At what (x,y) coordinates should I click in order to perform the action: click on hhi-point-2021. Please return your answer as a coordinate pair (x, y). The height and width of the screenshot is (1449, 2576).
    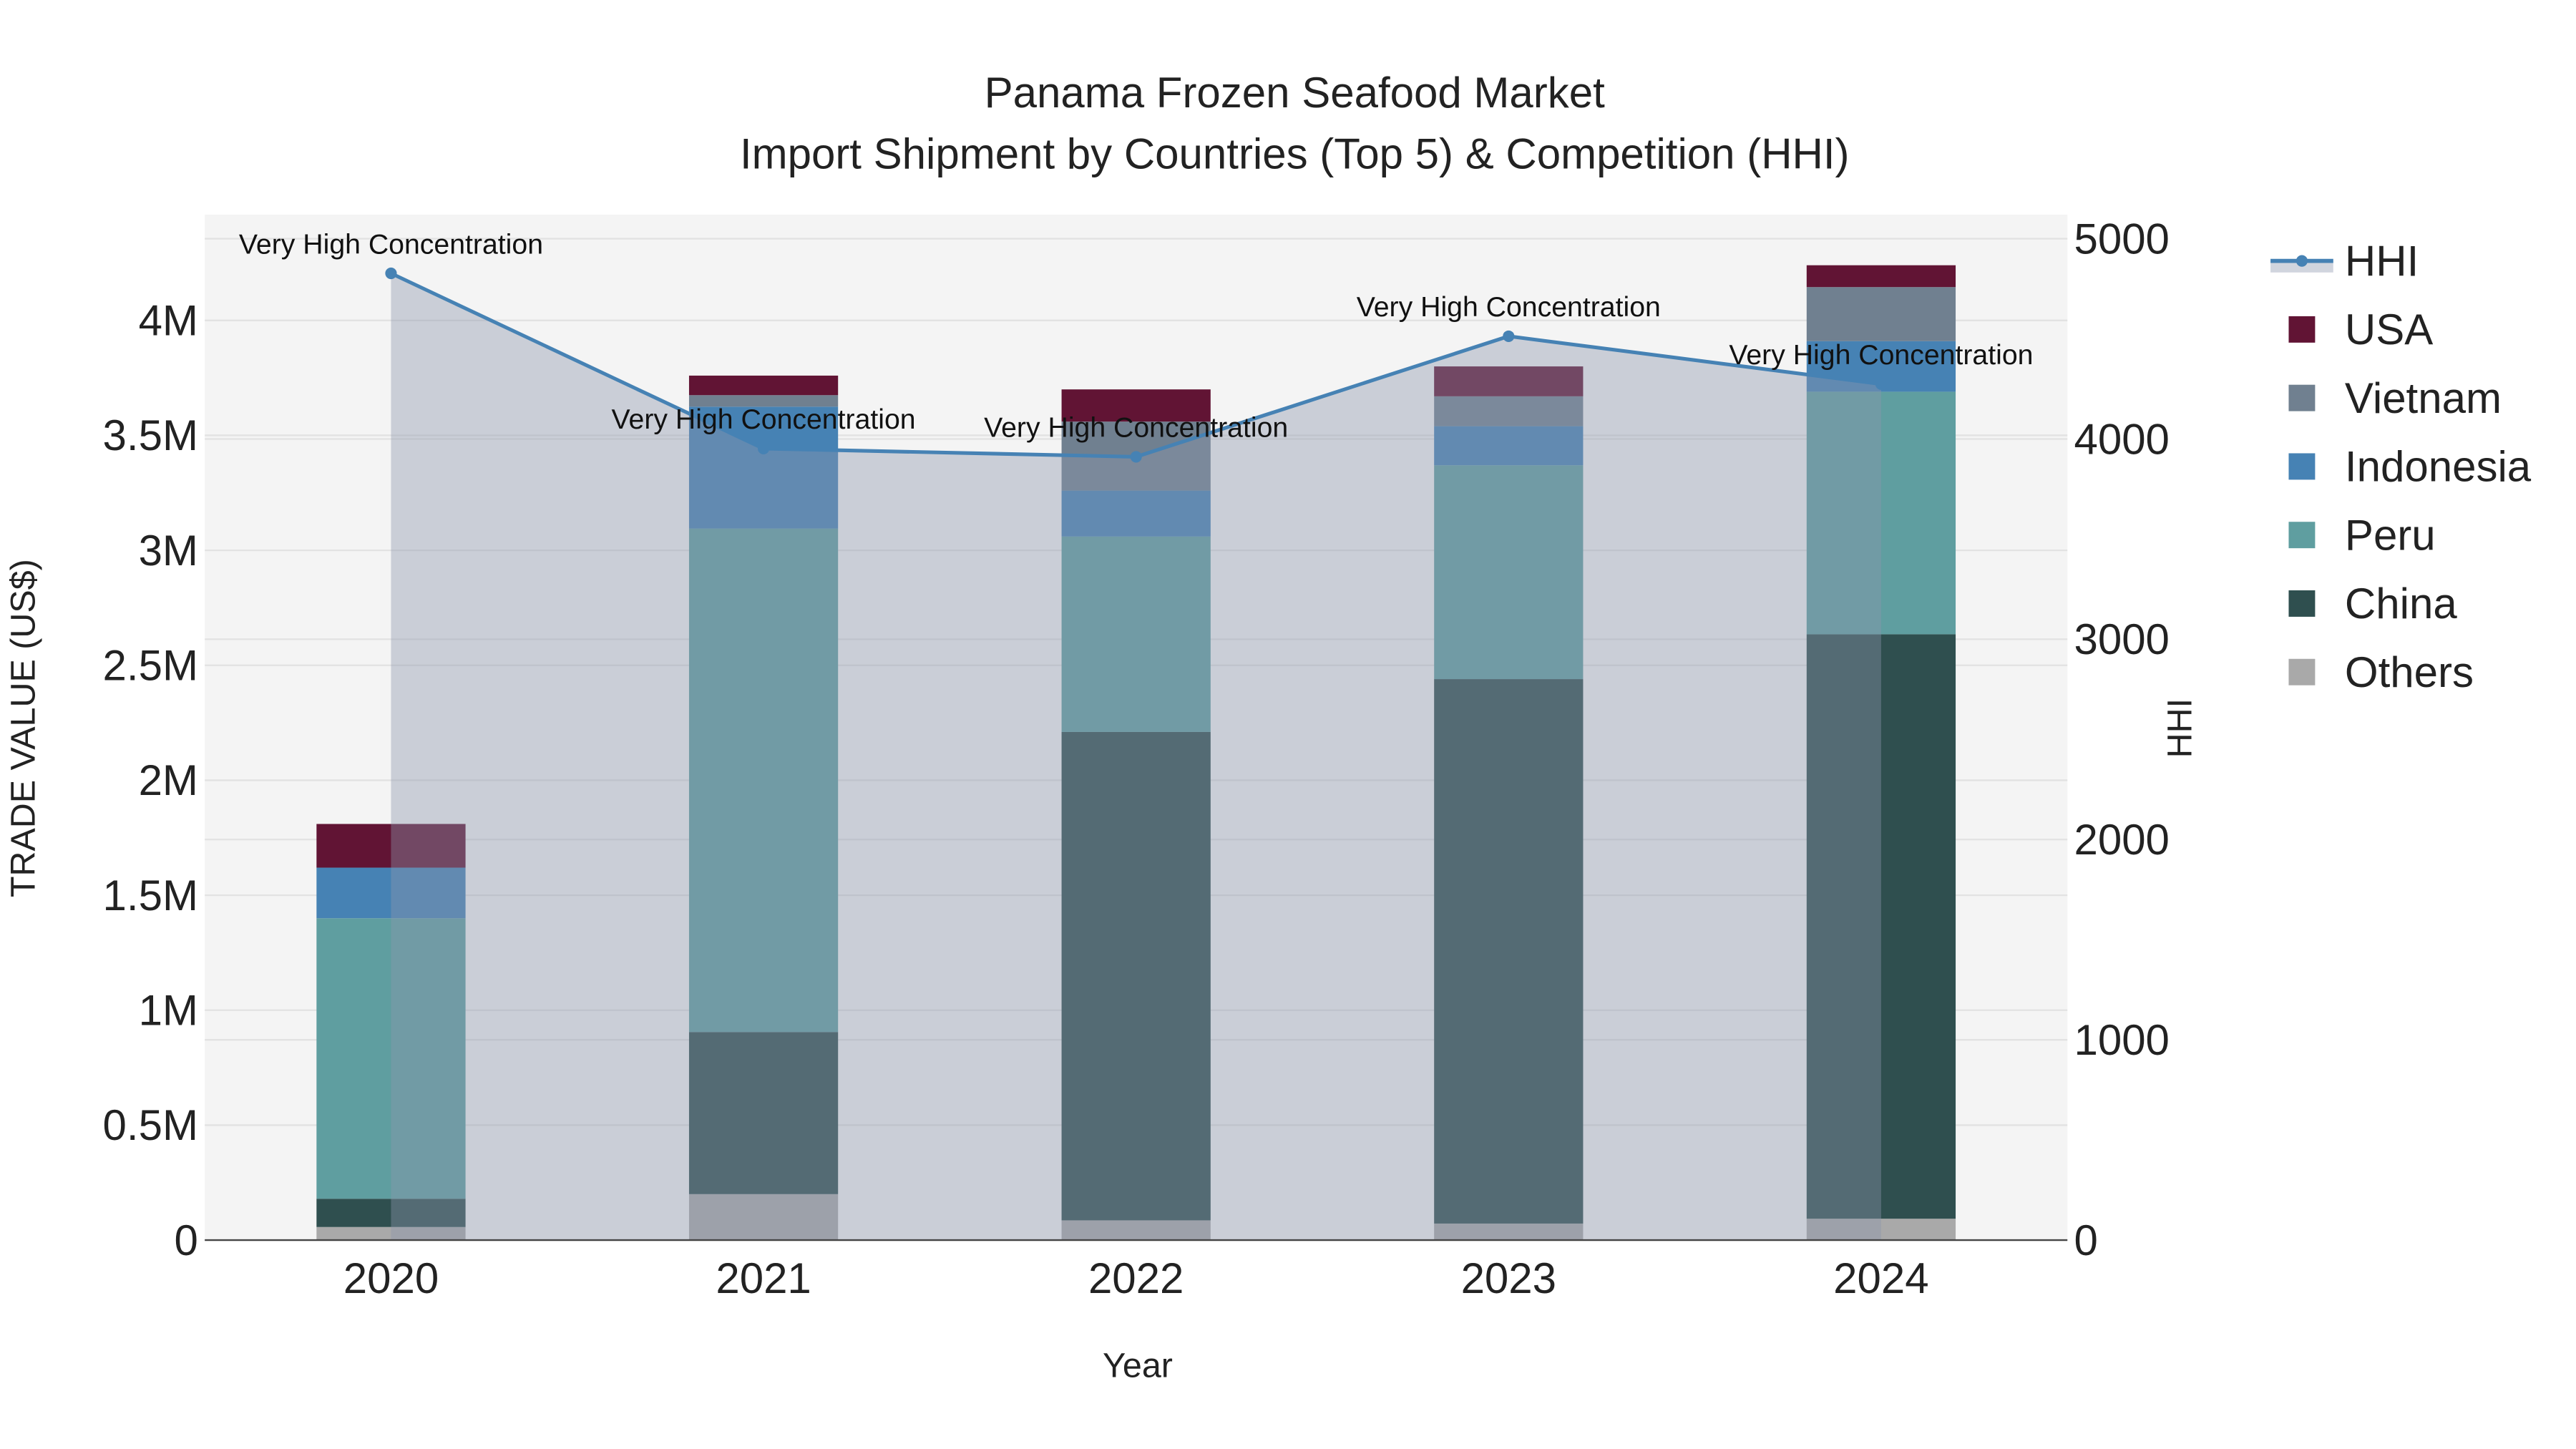
    Looking at the image, I should click on (764, 448).